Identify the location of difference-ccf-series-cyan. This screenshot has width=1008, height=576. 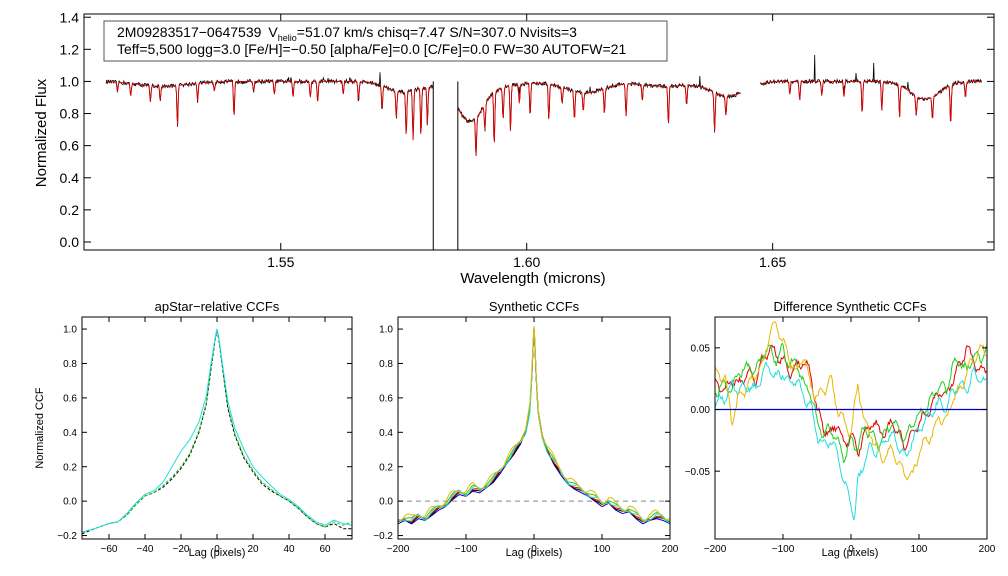
(850, 441).